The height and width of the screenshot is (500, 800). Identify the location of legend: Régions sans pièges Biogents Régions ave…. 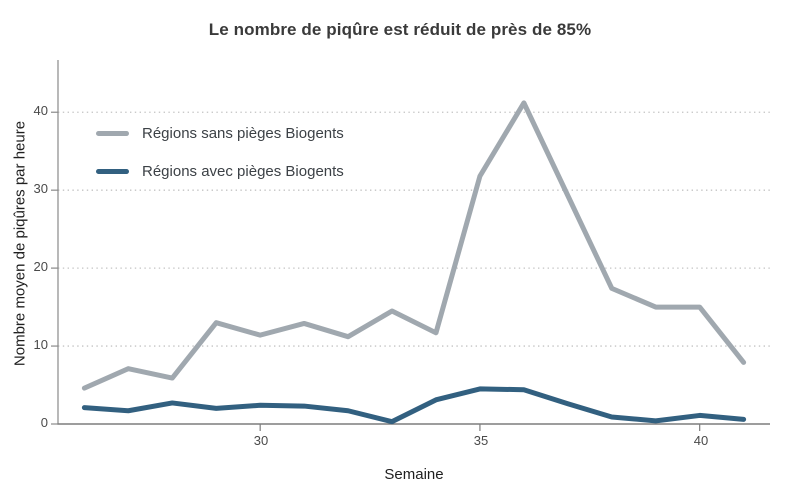
(220, 160).